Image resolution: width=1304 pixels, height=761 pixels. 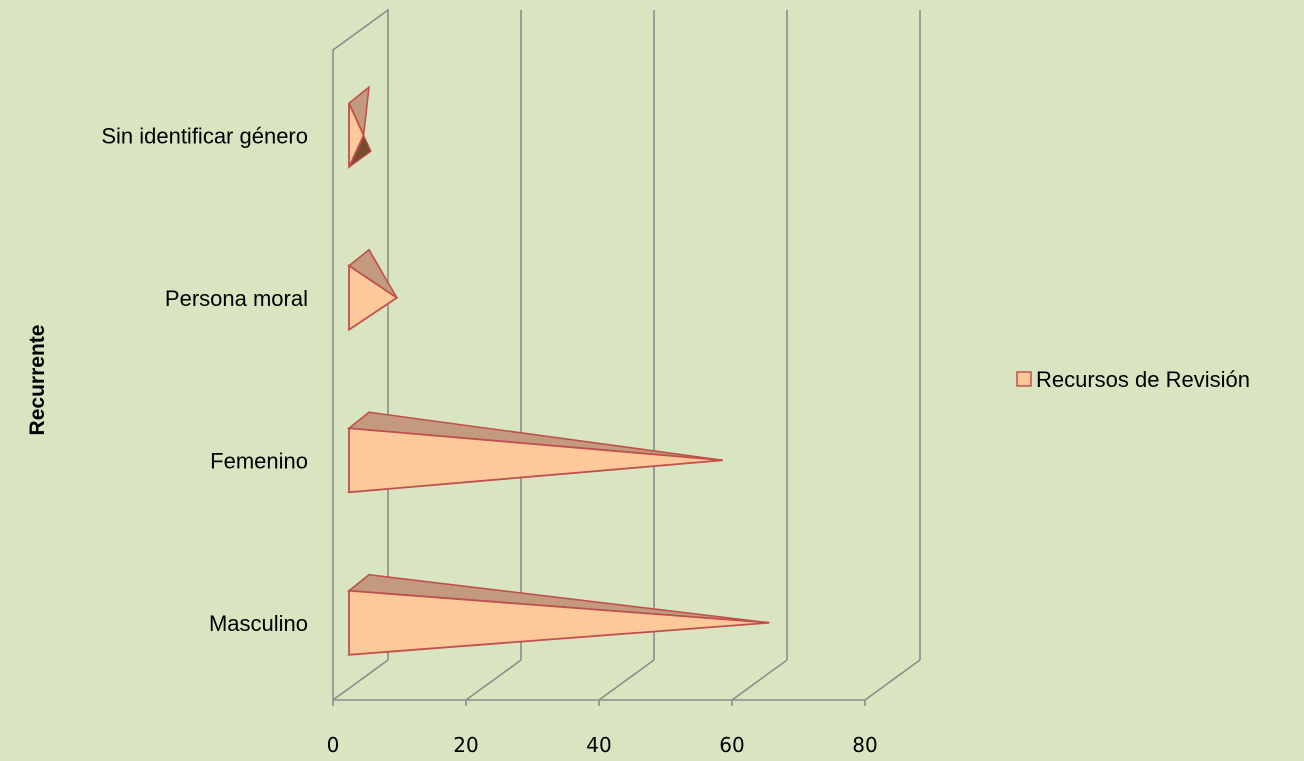 I want to click on legend: Recursos de Revisión, so click(x=1133, y=379).